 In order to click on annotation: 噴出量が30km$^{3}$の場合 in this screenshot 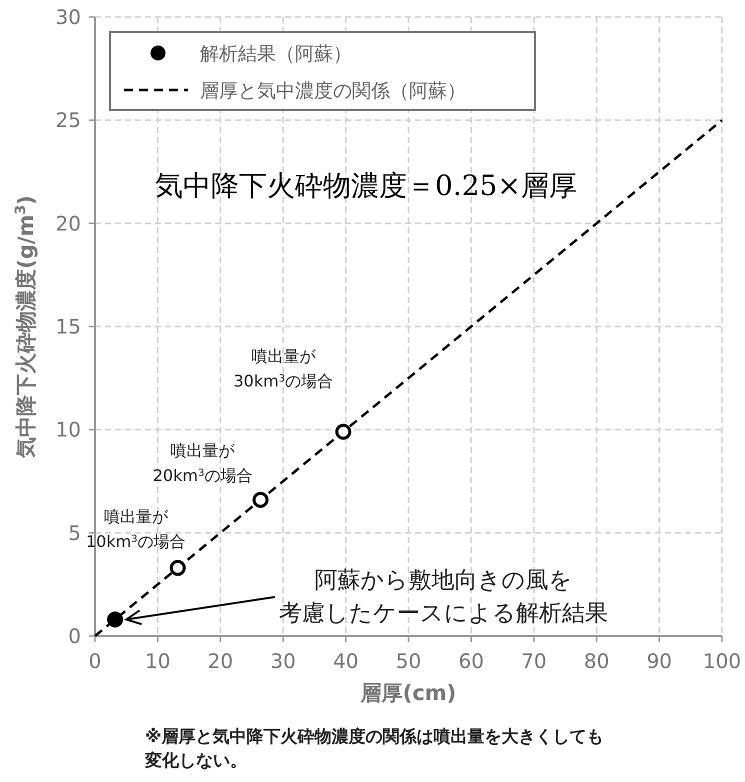, I will do `click(284, 368)`.